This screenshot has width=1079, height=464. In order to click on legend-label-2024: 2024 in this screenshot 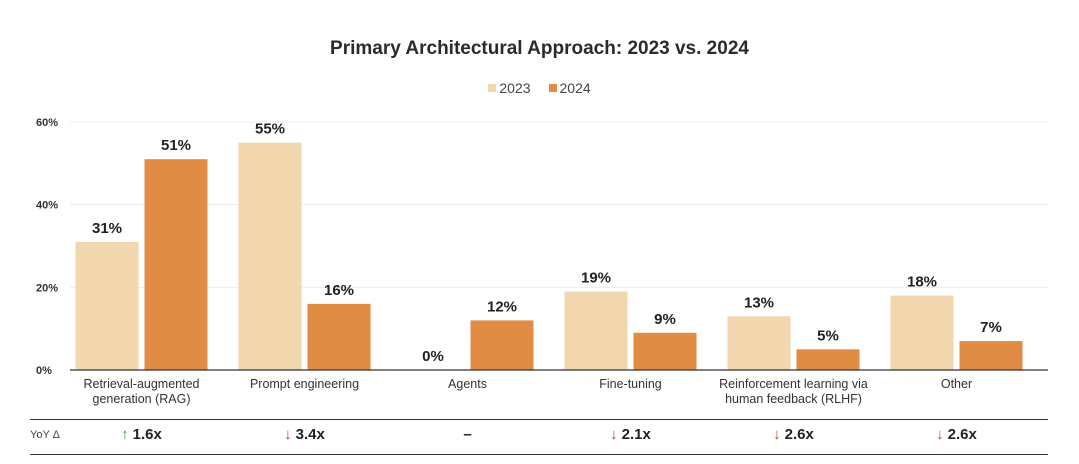, I will do `click(575, 88)`.